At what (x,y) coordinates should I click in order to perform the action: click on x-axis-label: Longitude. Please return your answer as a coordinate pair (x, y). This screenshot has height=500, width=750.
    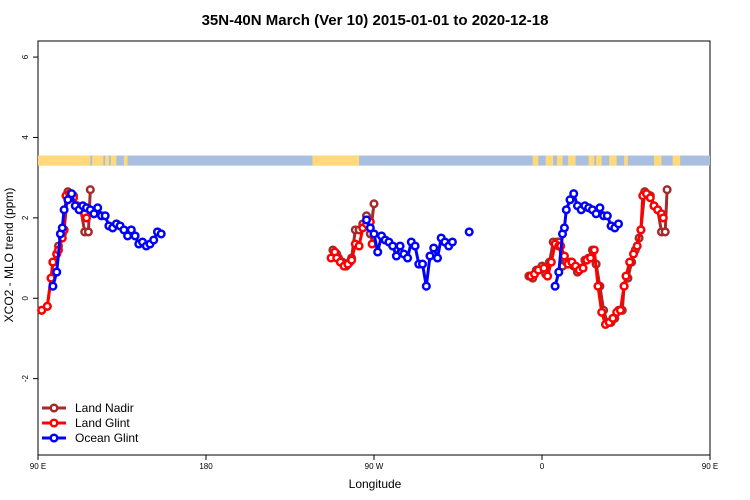
    Looking at the image, I should click on (375, 484).